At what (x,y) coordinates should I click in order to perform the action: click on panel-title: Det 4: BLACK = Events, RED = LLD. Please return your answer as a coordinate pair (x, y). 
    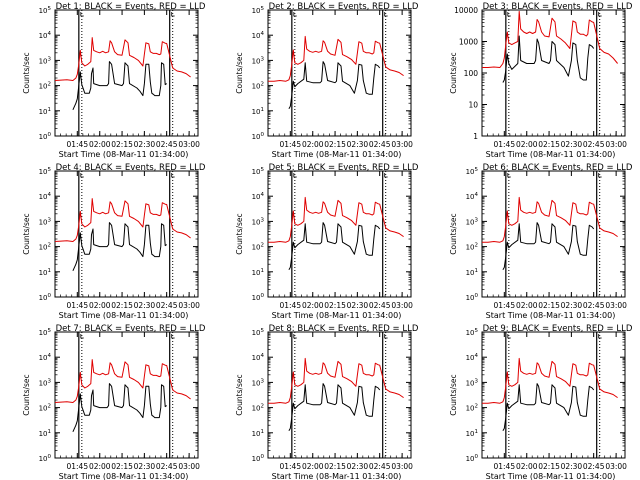
    Looking at the image, I should click on (131, 168).